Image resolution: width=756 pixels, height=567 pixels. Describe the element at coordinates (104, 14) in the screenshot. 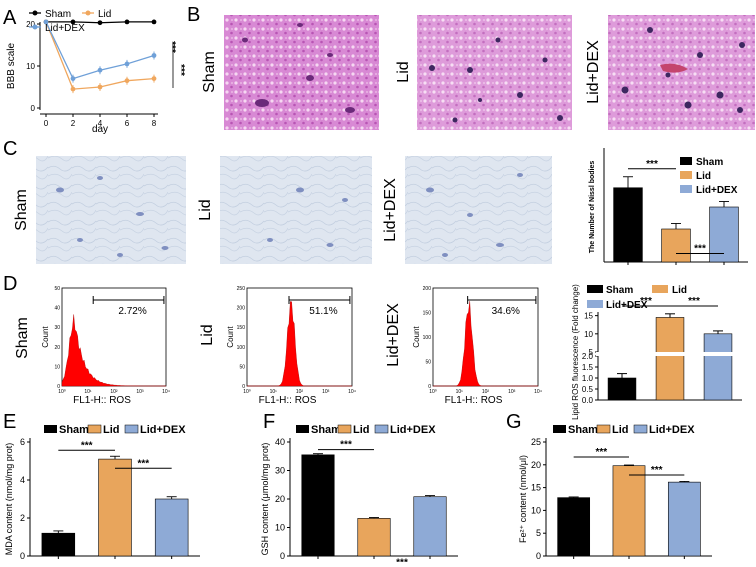

I see `legend-lid: Lid` at that location.